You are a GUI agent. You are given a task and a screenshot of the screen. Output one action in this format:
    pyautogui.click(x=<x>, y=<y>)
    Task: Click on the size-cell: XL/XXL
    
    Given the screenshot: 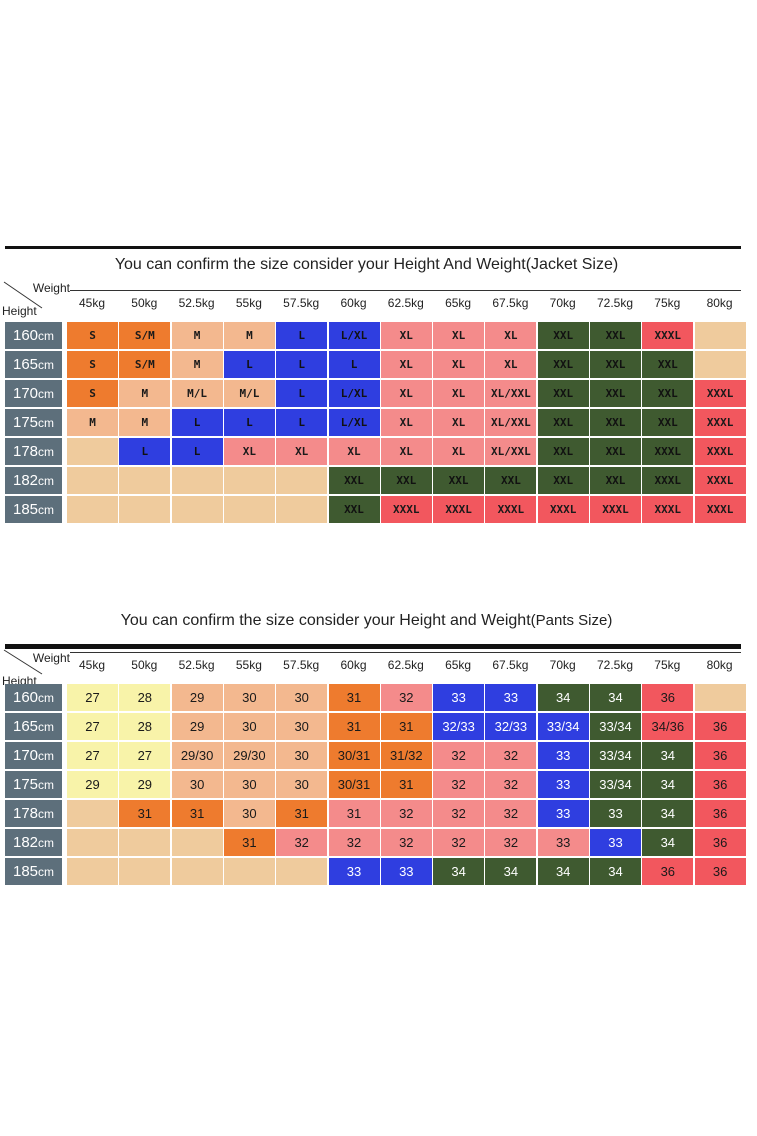 What is the action you would take?
    pyautogui.click(x=511, y=393)
    